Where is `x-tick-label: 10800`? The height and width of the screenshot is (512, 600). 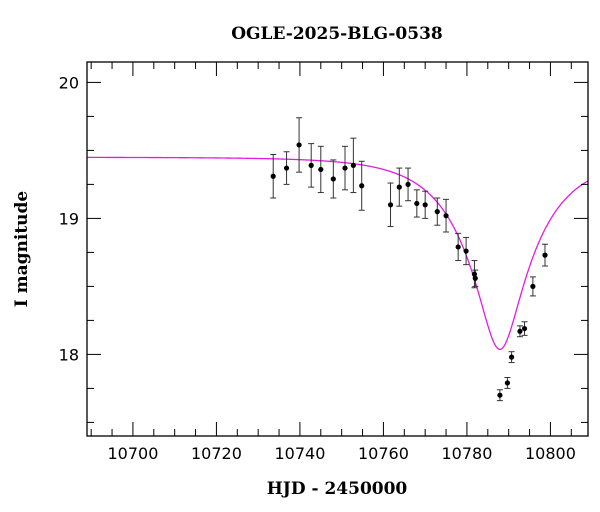
x-tick-label: 10800 is located at coordinates (550, 453).